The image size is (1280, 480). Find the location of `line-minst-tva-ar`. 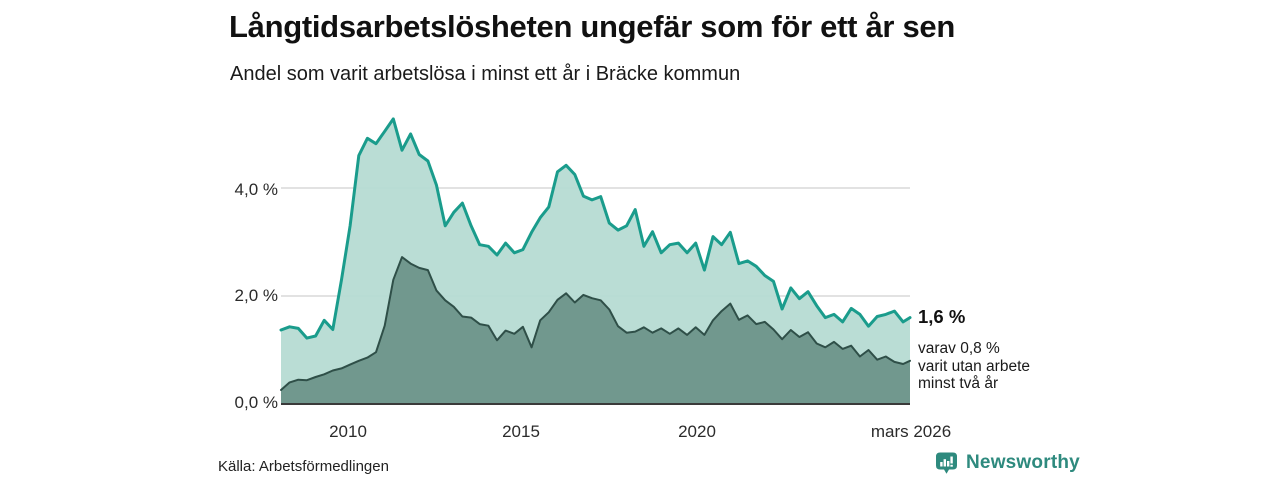

line-minst-tva-ar is located at coordinates (595, 323).